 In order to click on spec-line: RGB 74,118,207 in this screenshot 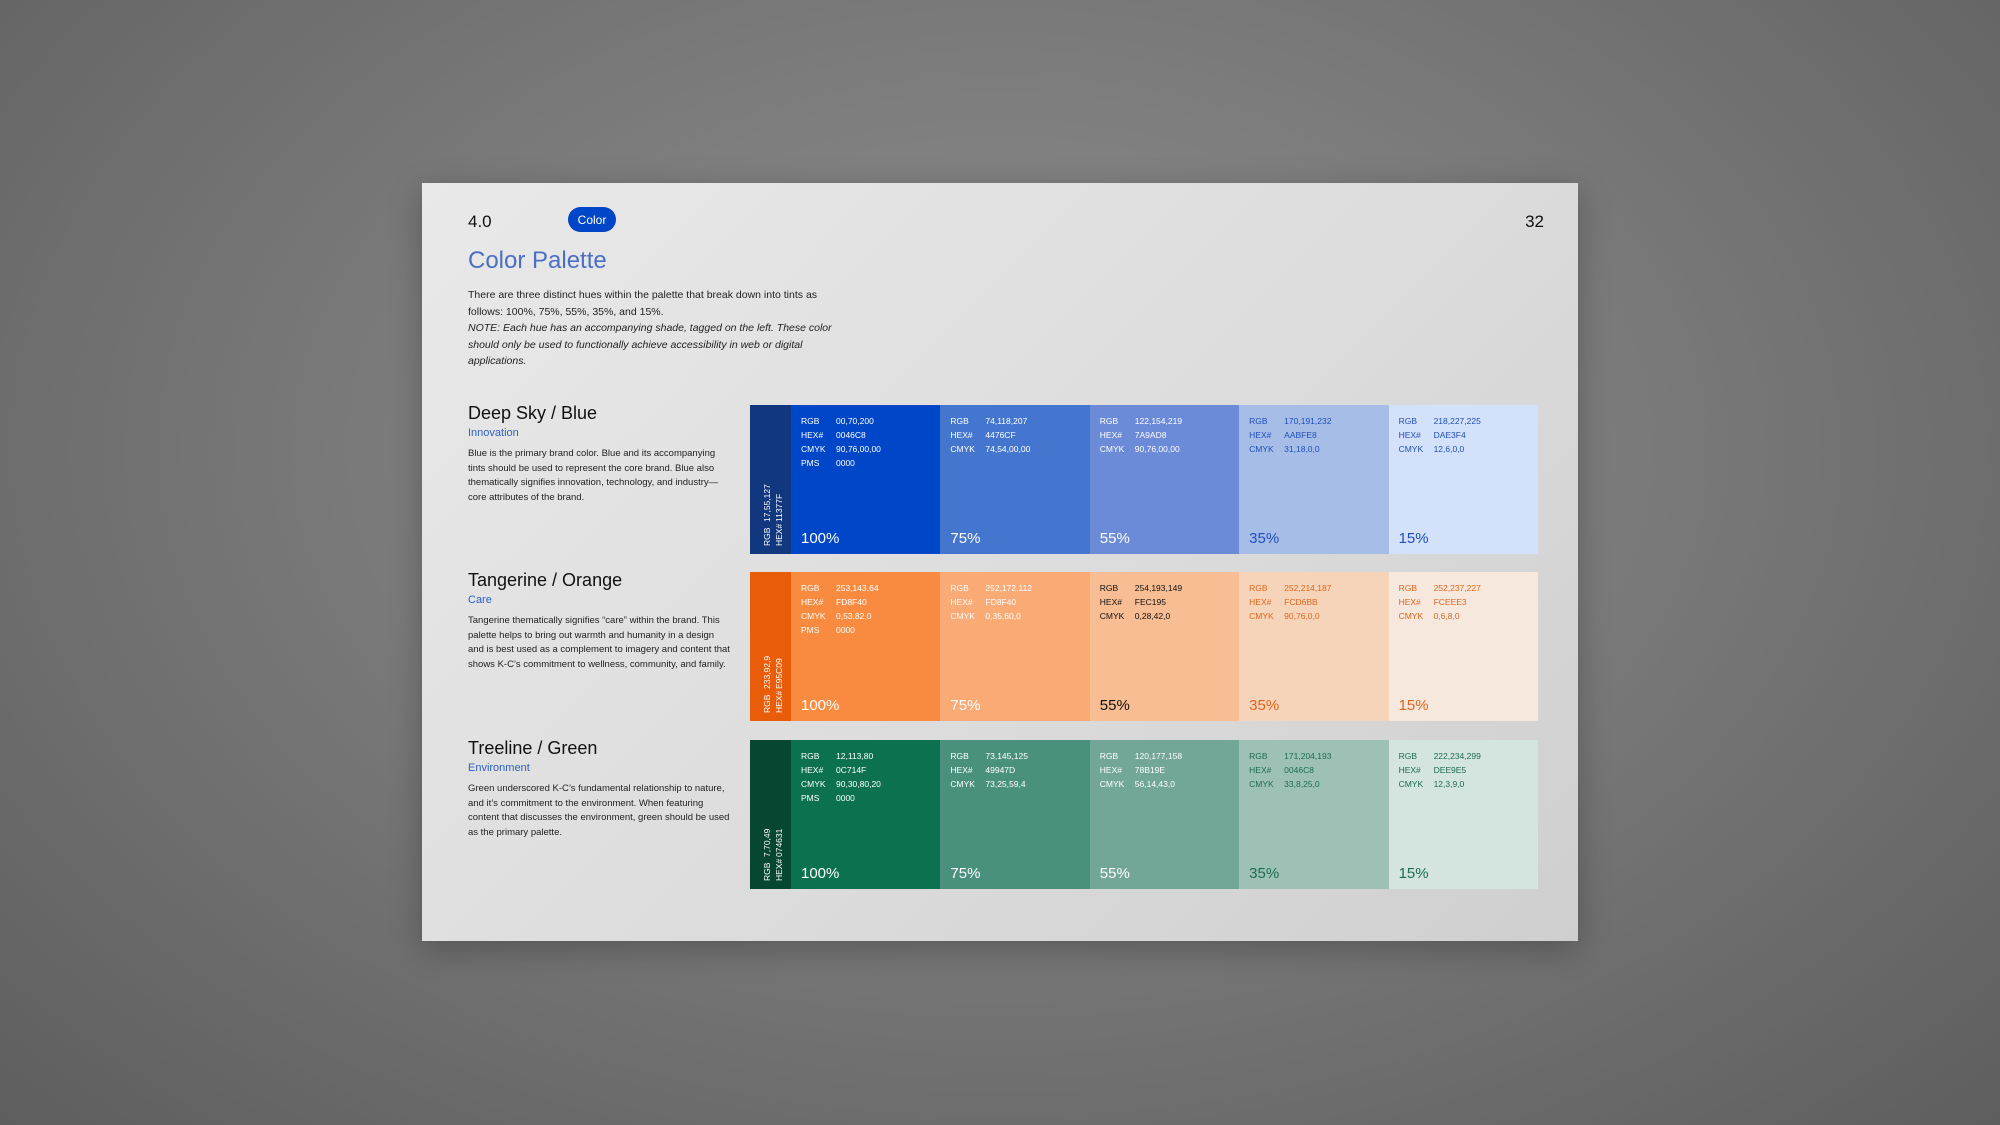, I will do `click(990, 421)`.